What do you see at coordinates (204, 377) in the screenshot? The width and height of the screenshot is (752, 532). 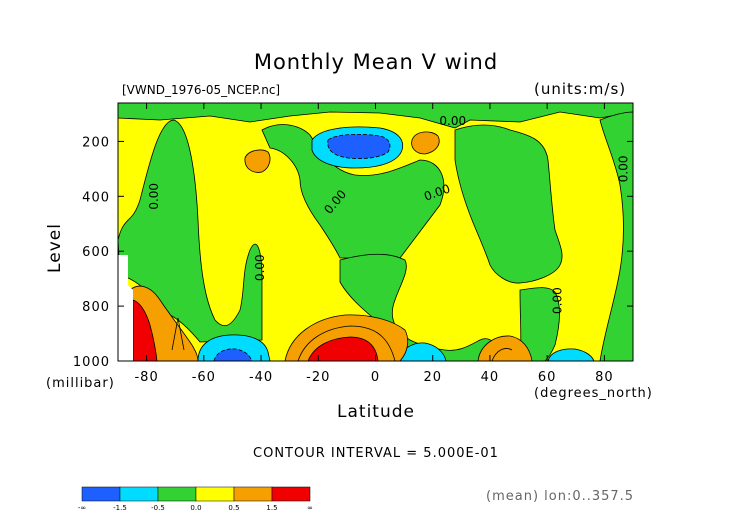 I see `x-tick-label: -60` at bounding box center [204, 377].